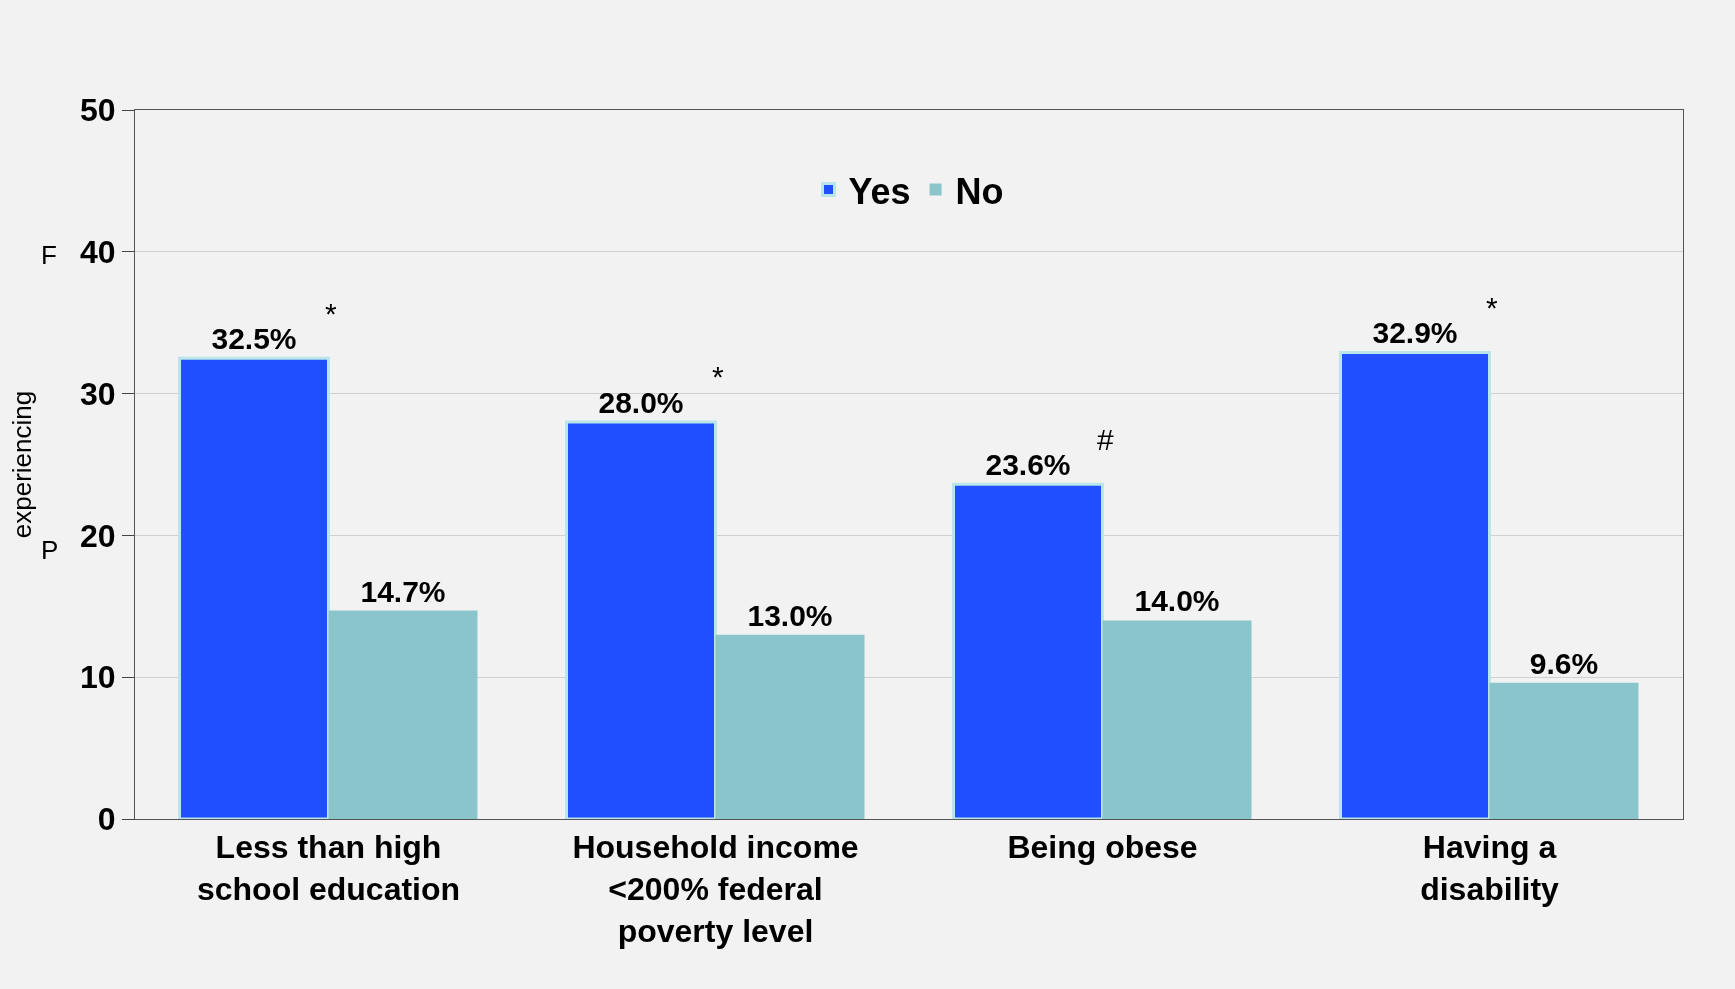 The image size is (1735, 989). Describe the element at coordinates (715, 889) in the screenshot. I see `x-tick-label: Household income <200% federal poverty level` at that location.